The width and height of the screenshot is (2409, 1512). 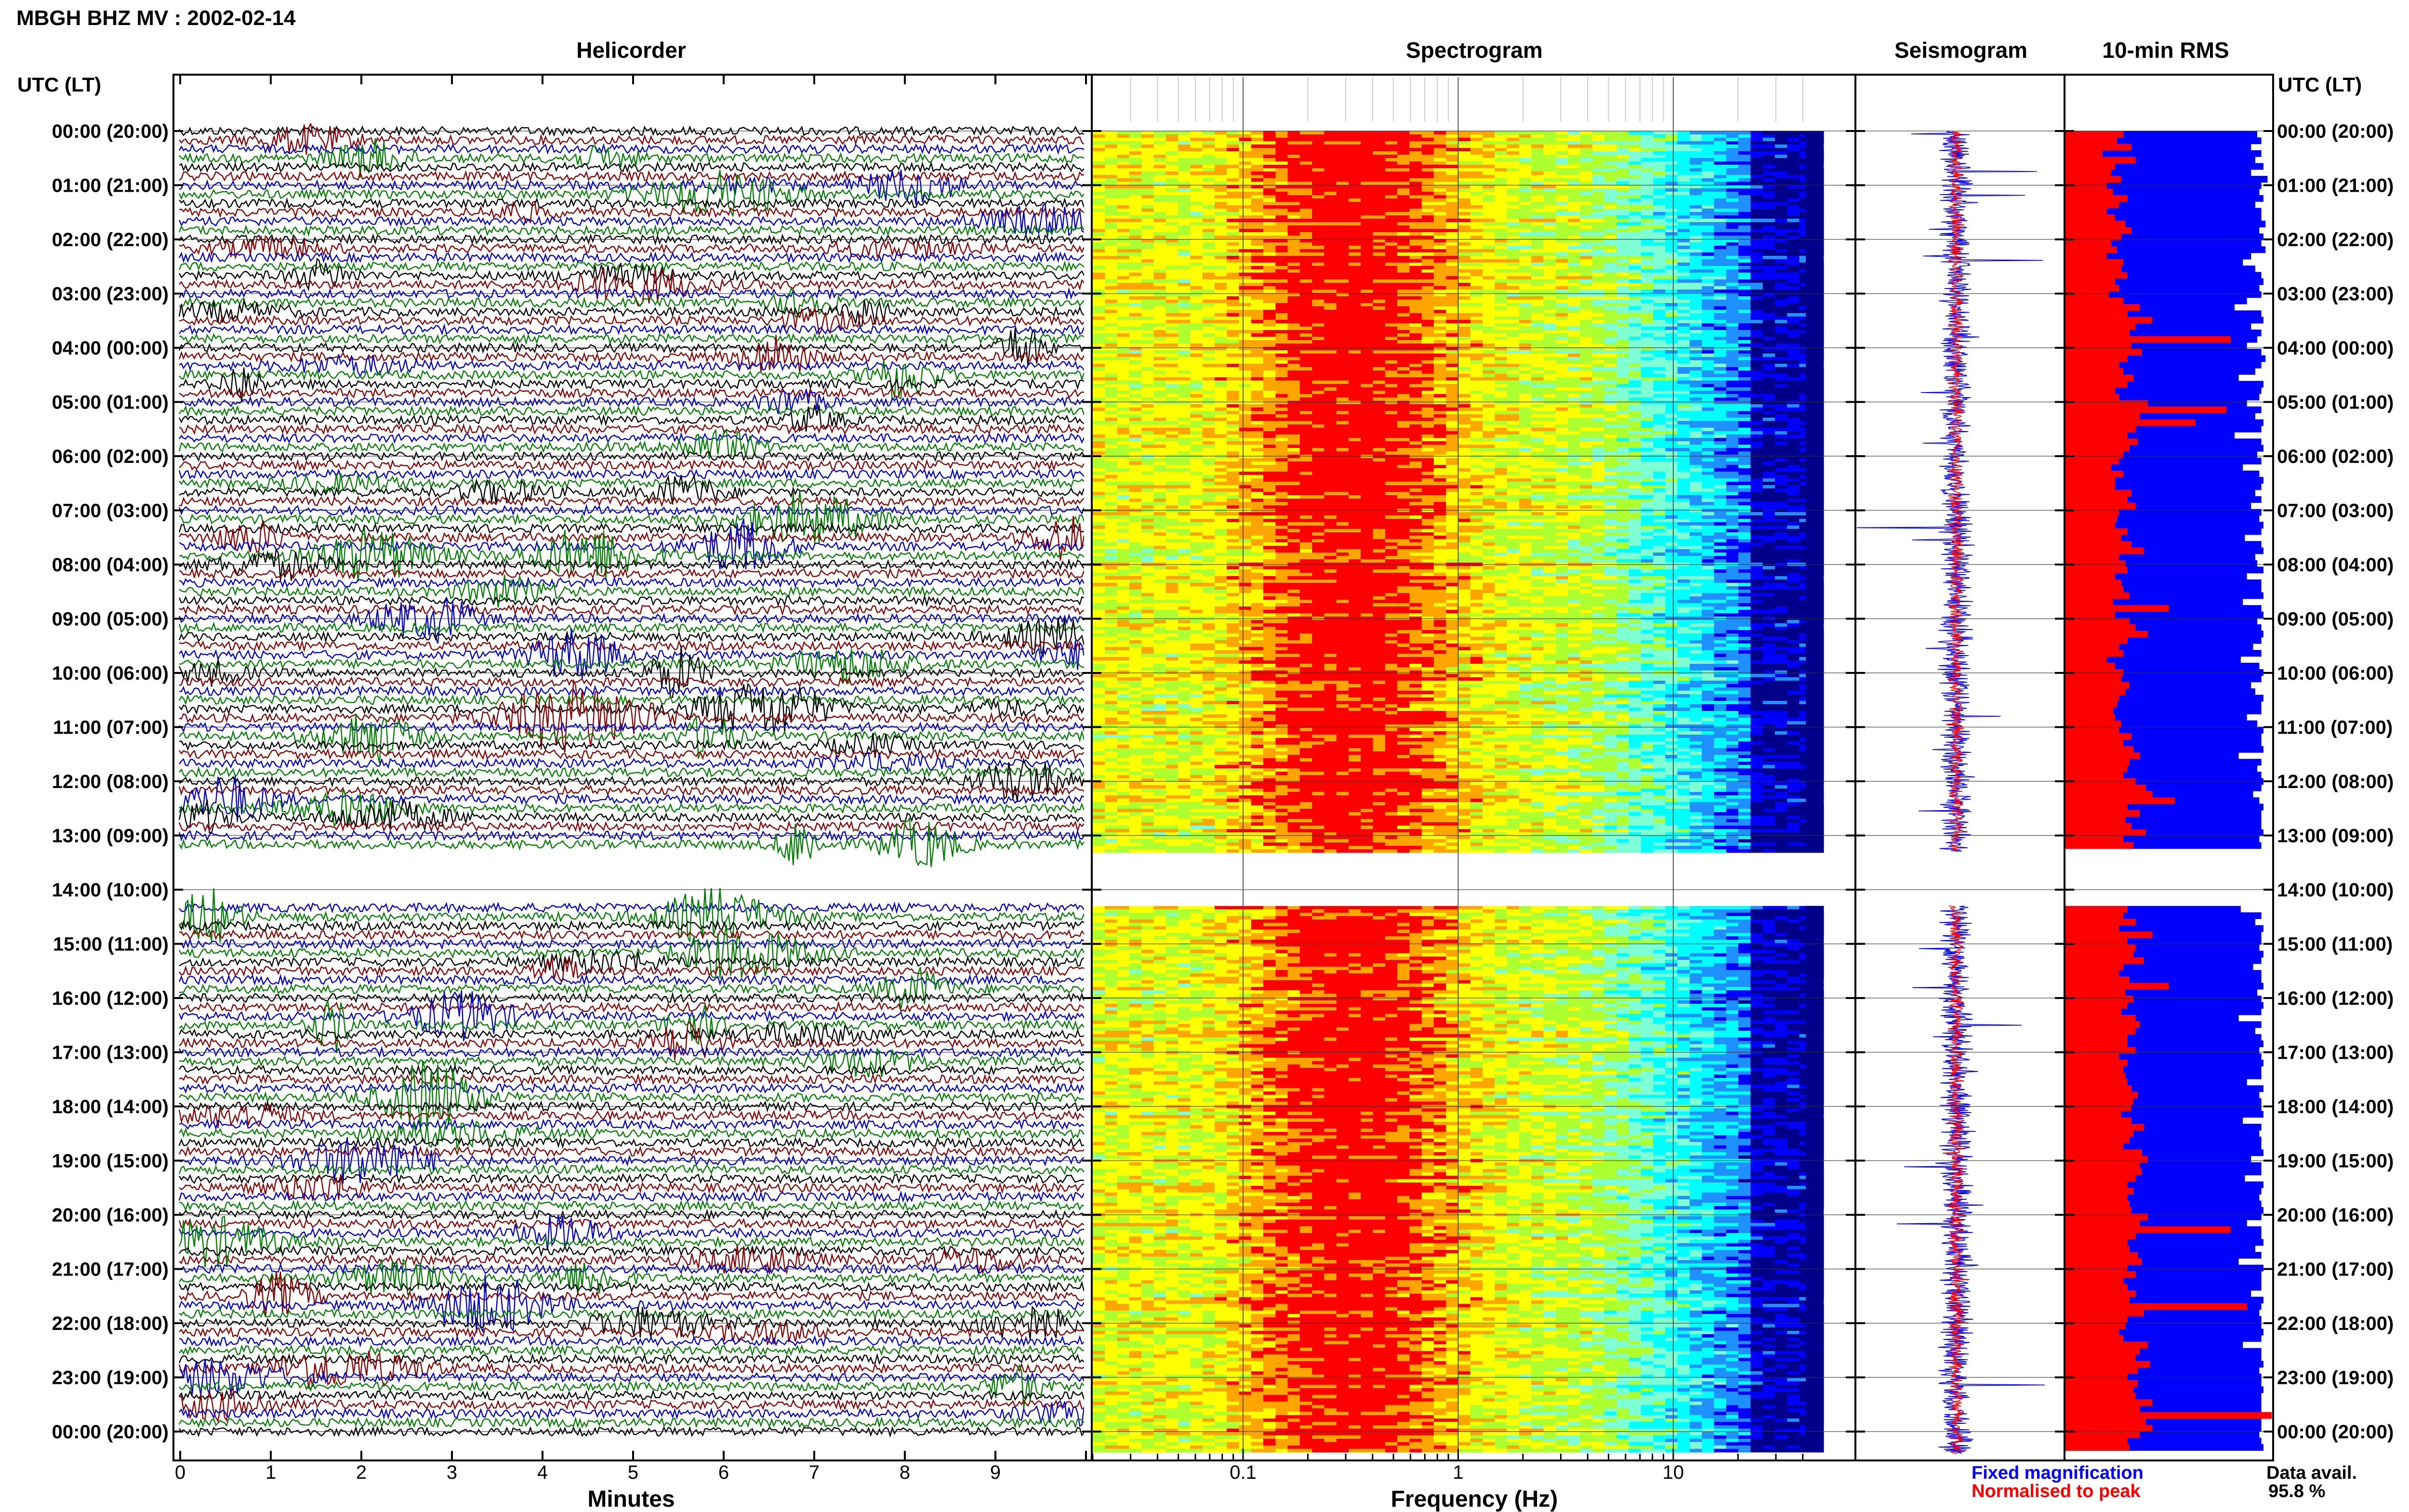 I want to click on legend-normalised-to-peak: Normalised to peak, so click(x=2056, y=1491).